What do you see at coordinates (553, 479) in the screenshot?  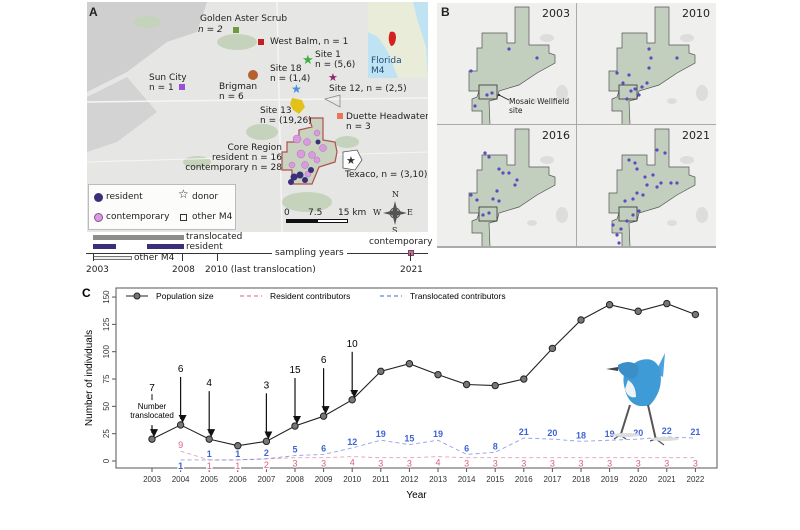 I see `x-tick-label: 2017` at bounding box center [553, 479].